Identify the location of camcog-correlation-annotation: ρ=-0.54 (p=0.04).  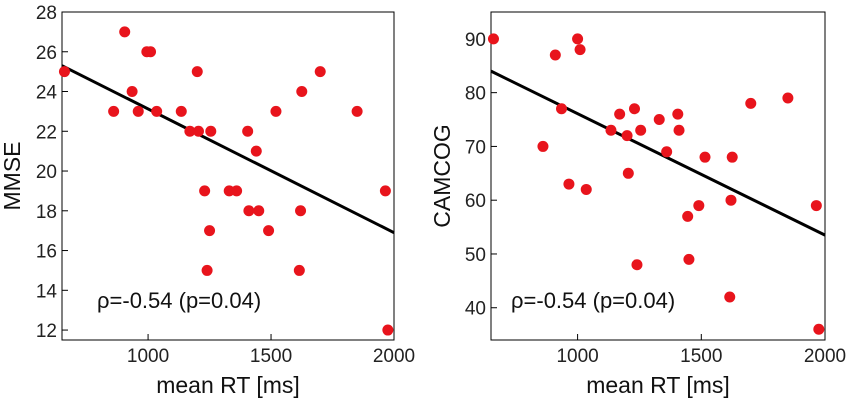
(593, 300).